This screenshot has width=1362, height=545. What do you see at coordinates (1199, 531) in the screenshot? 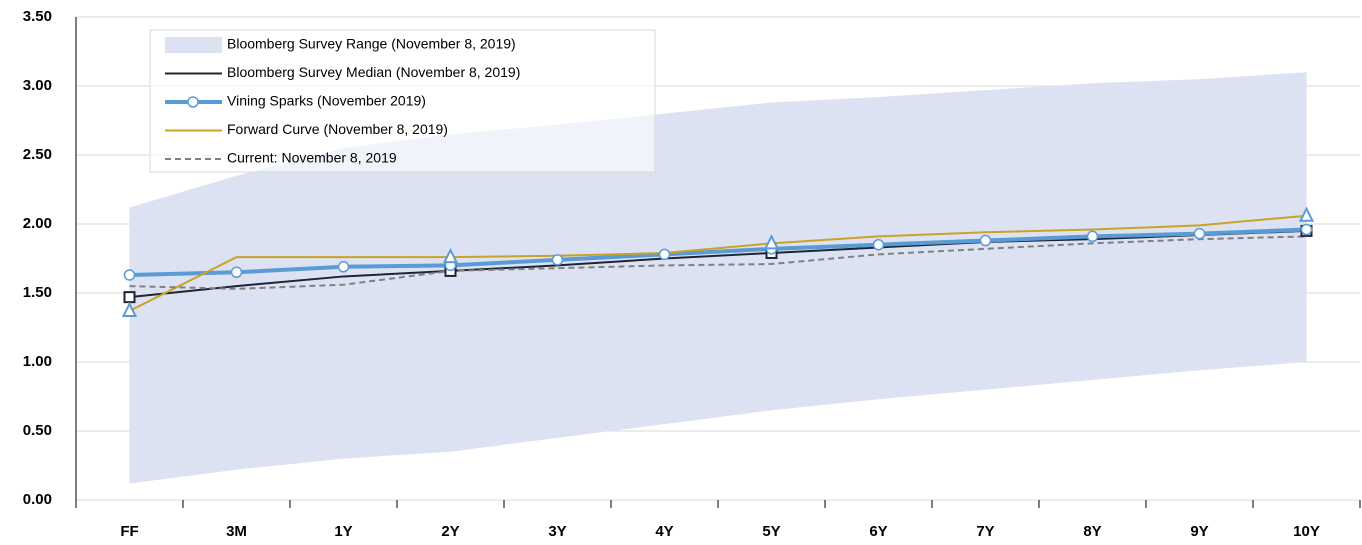
I see `x-tick-label: 9Y` at bounding box center [1199, 531].